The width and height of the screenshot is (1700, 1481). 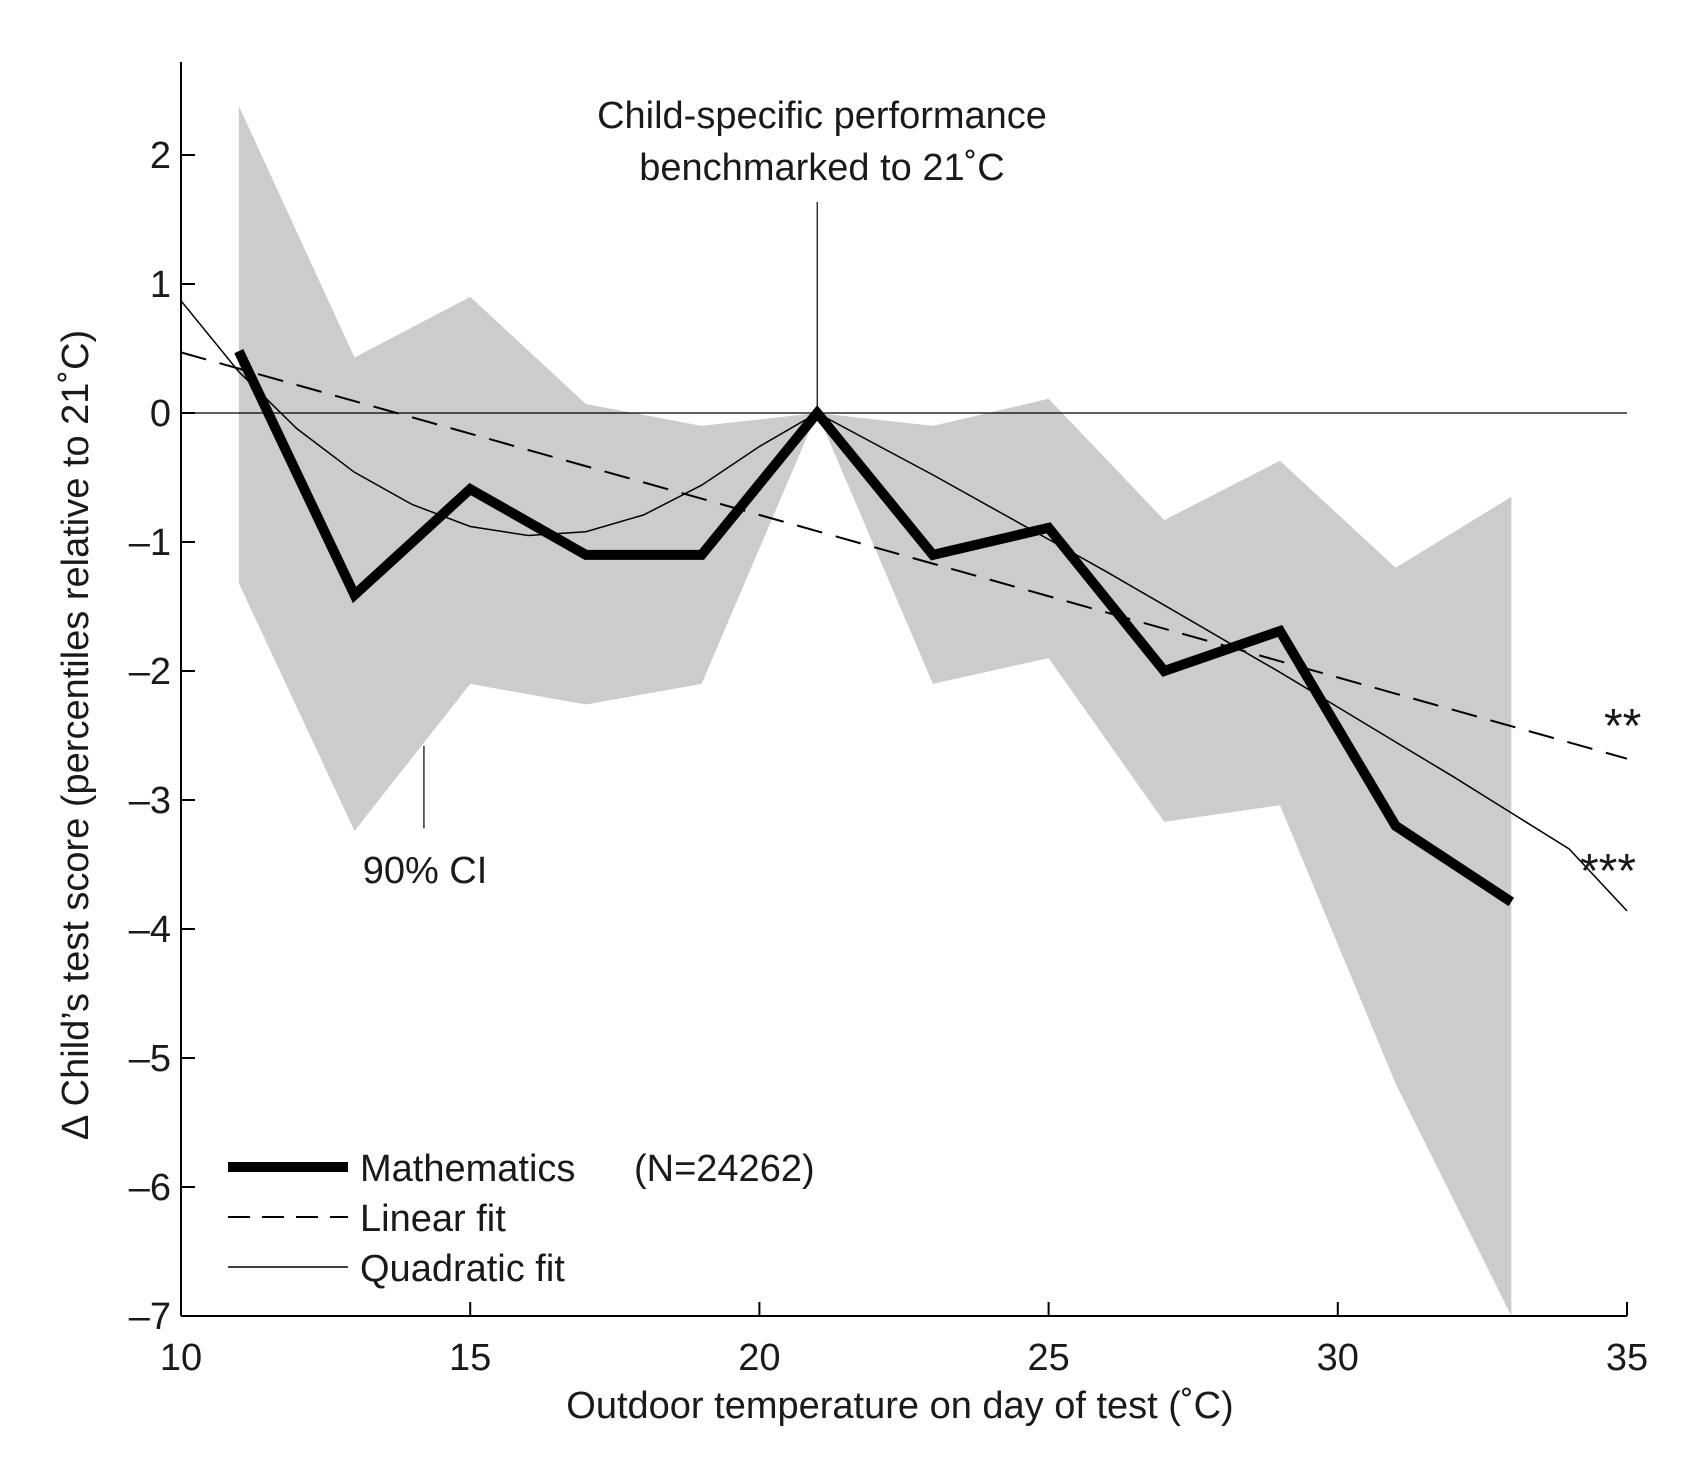 What do you see at coordinates (467, 1169) in the screenshot?
I see `legend-label-mathematics: Mathematics` at bounding box center [467, 1169].